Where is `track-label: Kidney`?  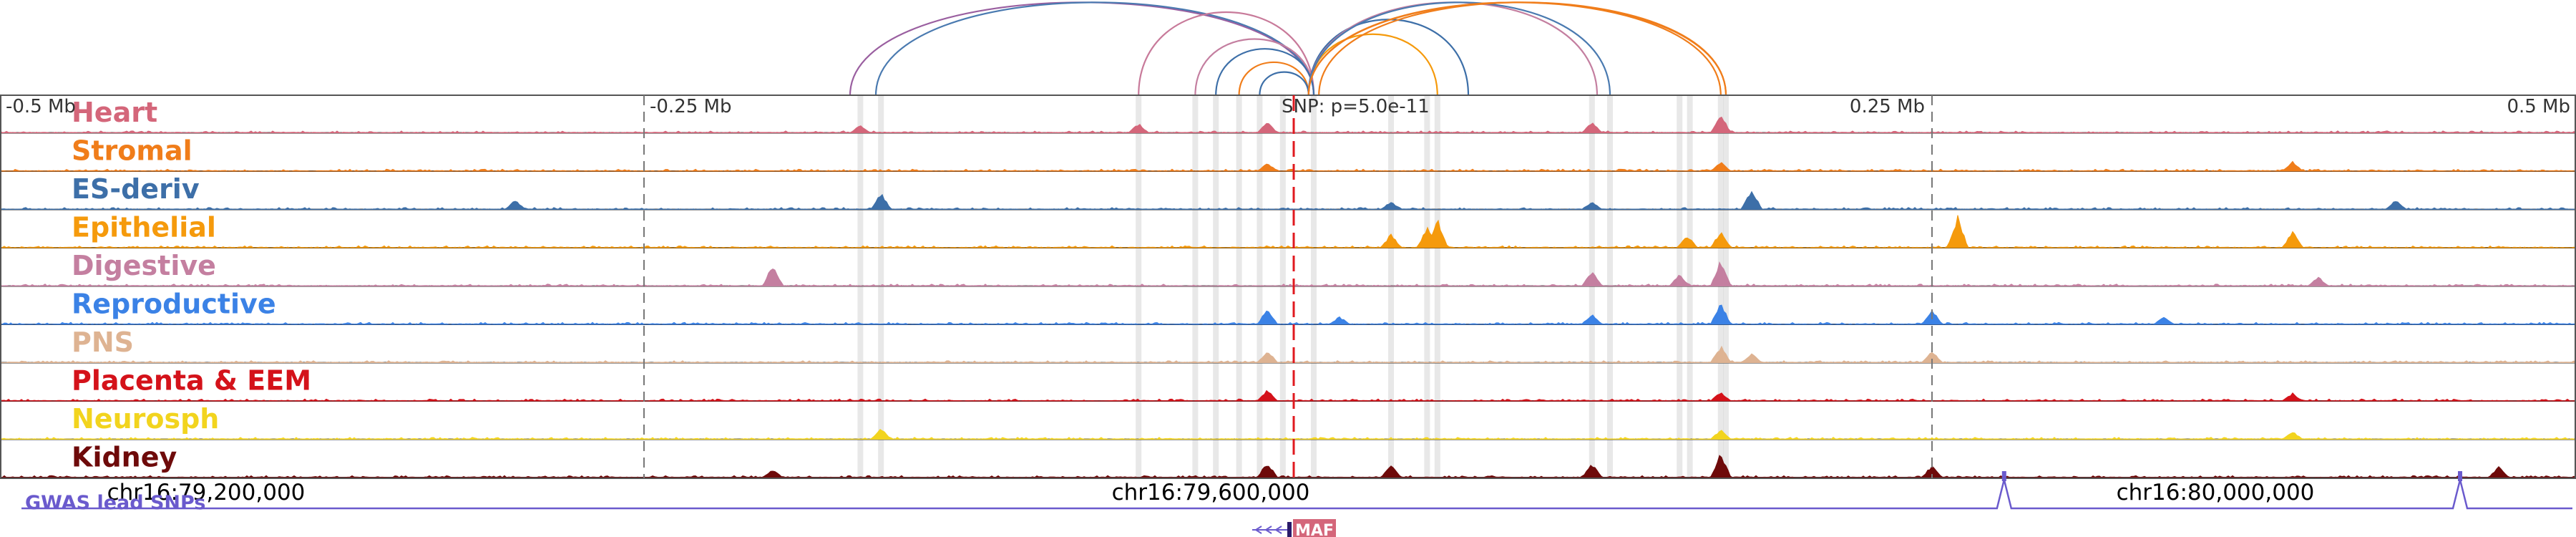
track-label: Kidney is located at coordinates (124, 457).